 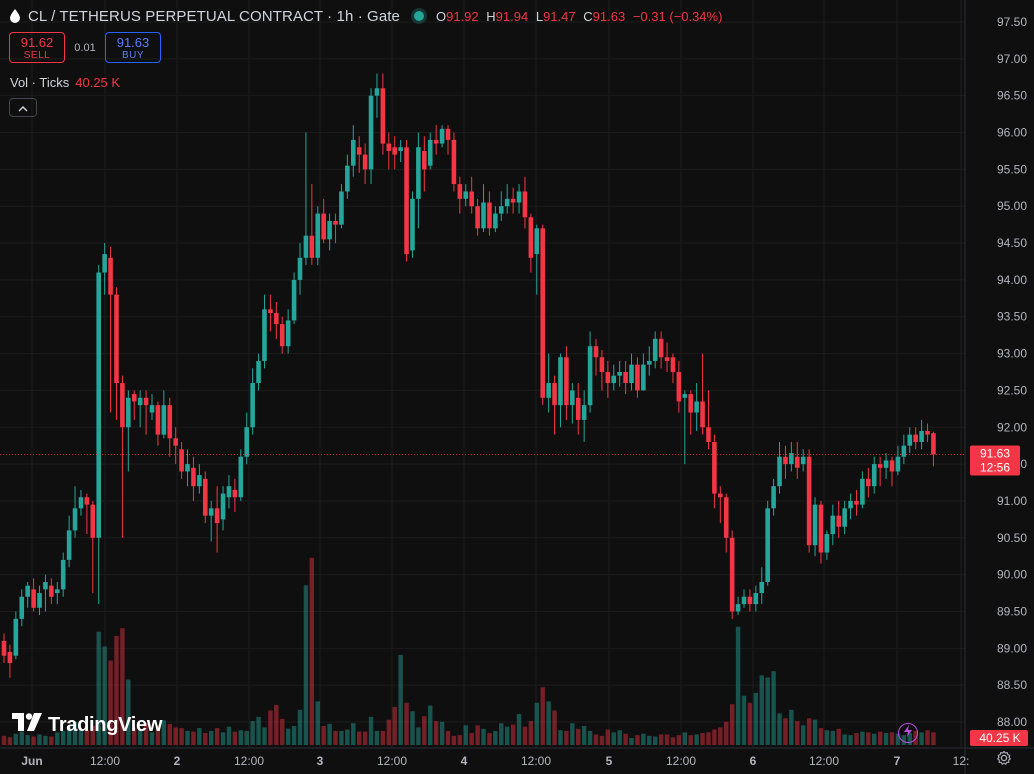 What do you see at coordinates (37, 42) in the screenshot?
I see `sell-price: 91.62` at bounding box center [37, 42].